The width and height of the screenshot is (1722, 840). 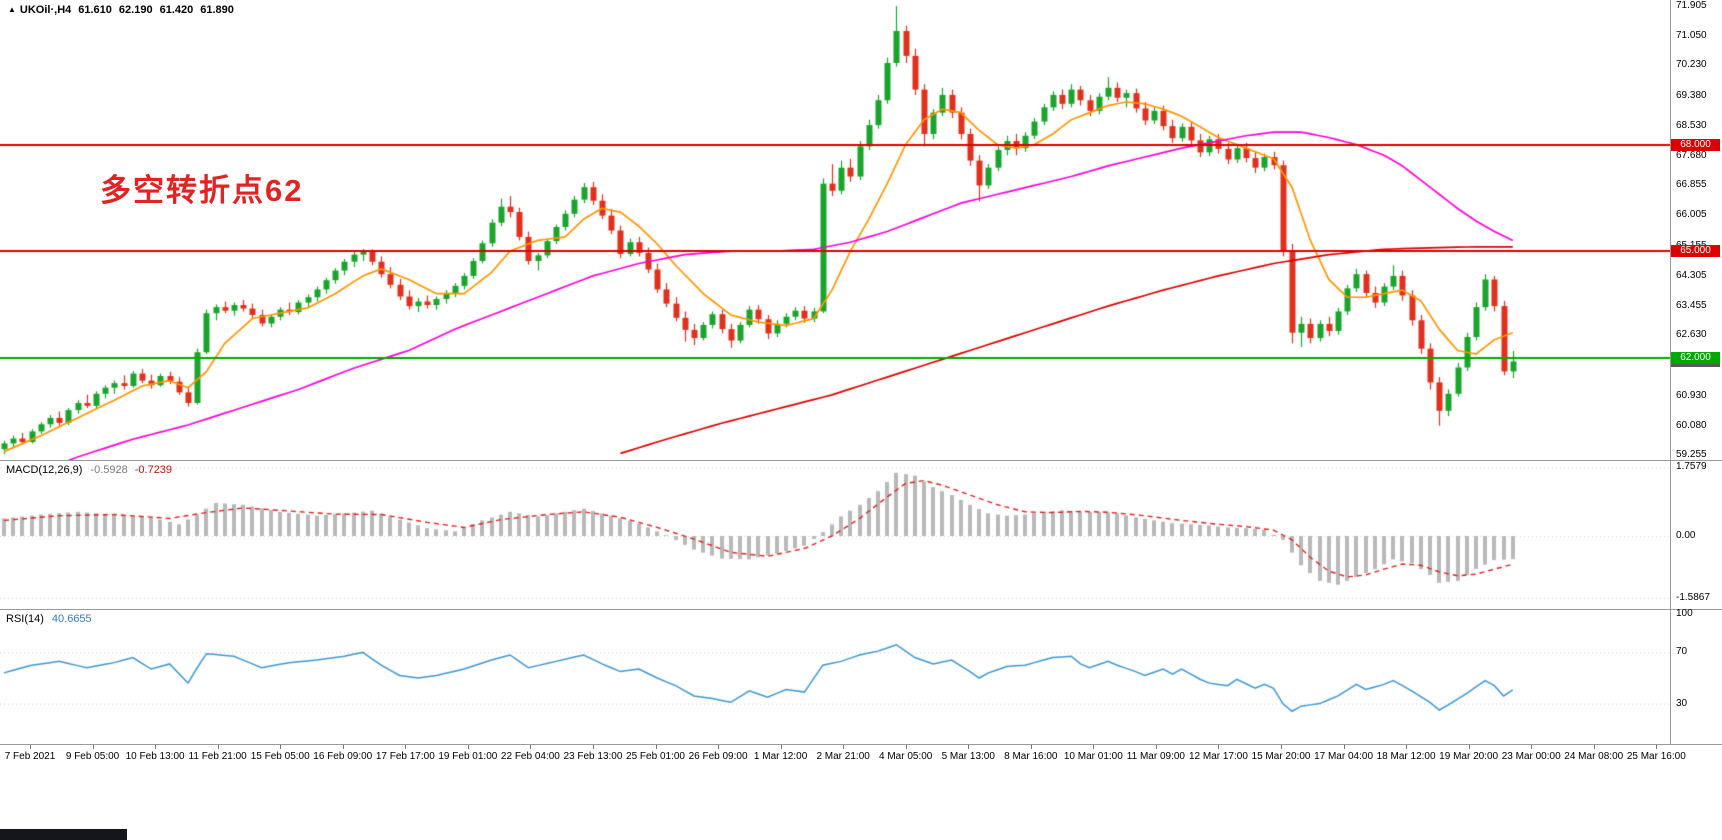 I want to click on time-axis-label: 25 Feb 01:00, so click(x=655, y=756).